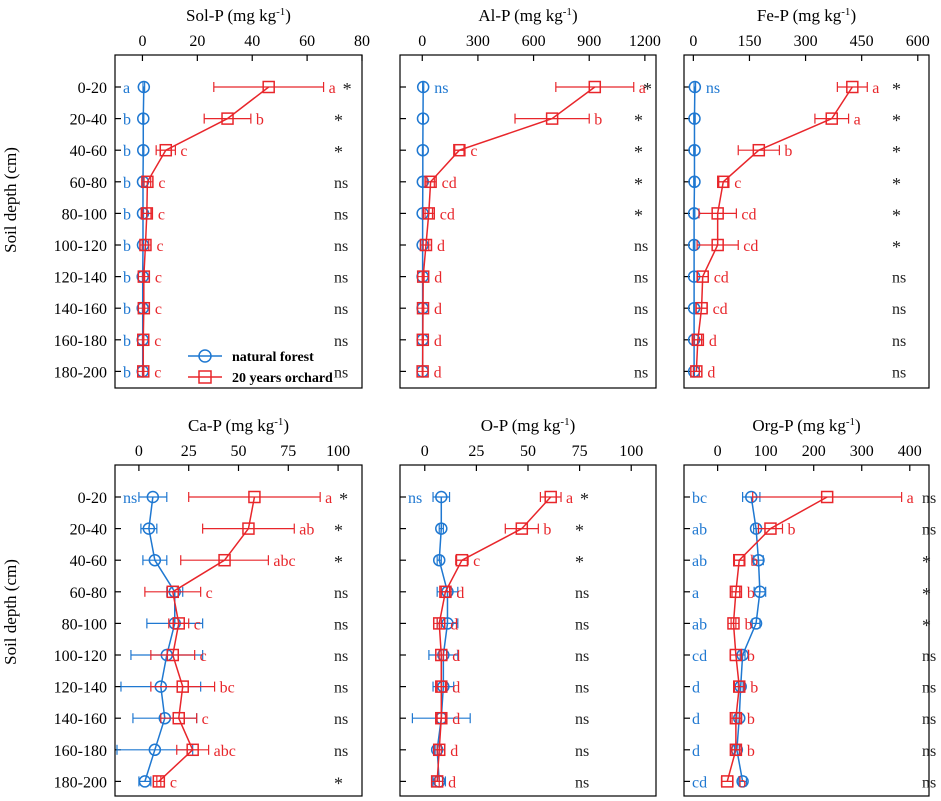 The image size is (941, 801). Describe the element at coordinates (231, 15) in the screenshot. I see `panel-title-name: Sol-P (mg kg` at that location.